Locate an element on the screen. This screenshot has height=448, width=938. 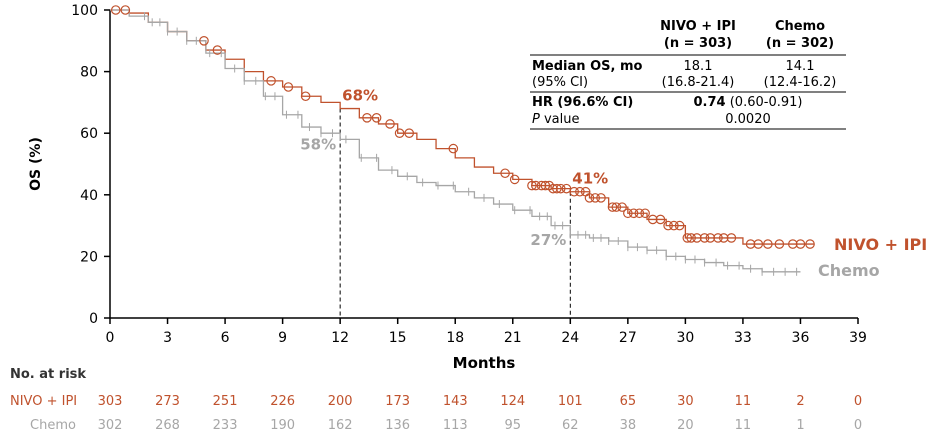
x-tick-label: 3 is located at coordinates (167, 338).